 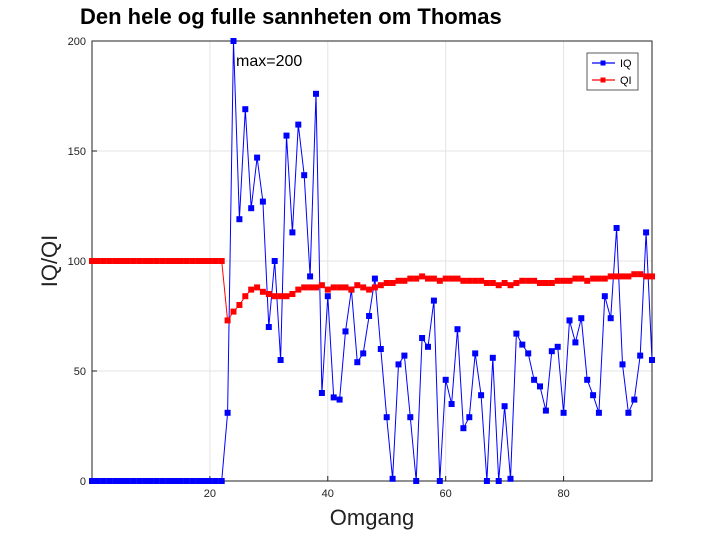 What do you see at coordinates (269, 61) in the screenshot?
I see `max-annotation: max=200` at bounding box center [269, 61].